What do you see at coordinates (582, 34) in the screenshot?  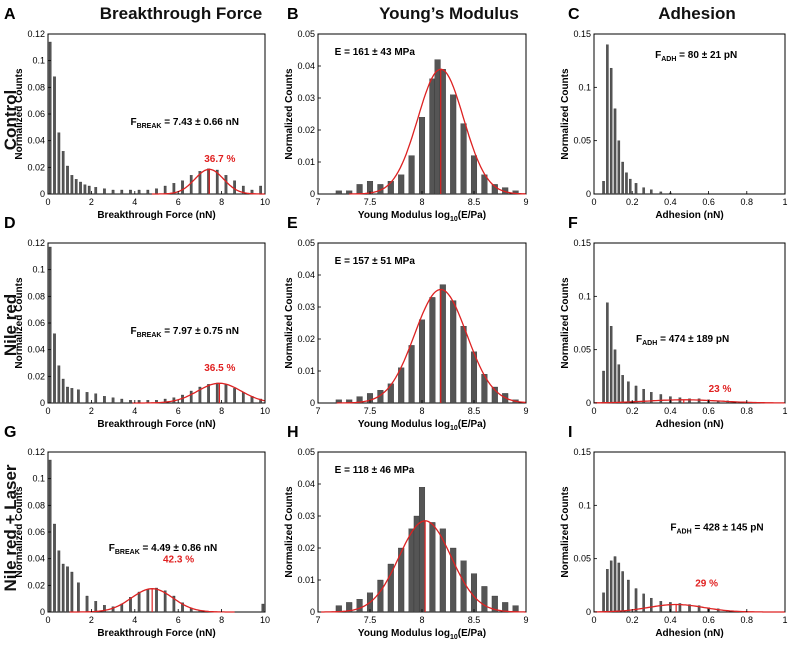 I see `y-tick-label: 0.15` at bounding box center [582, 34].